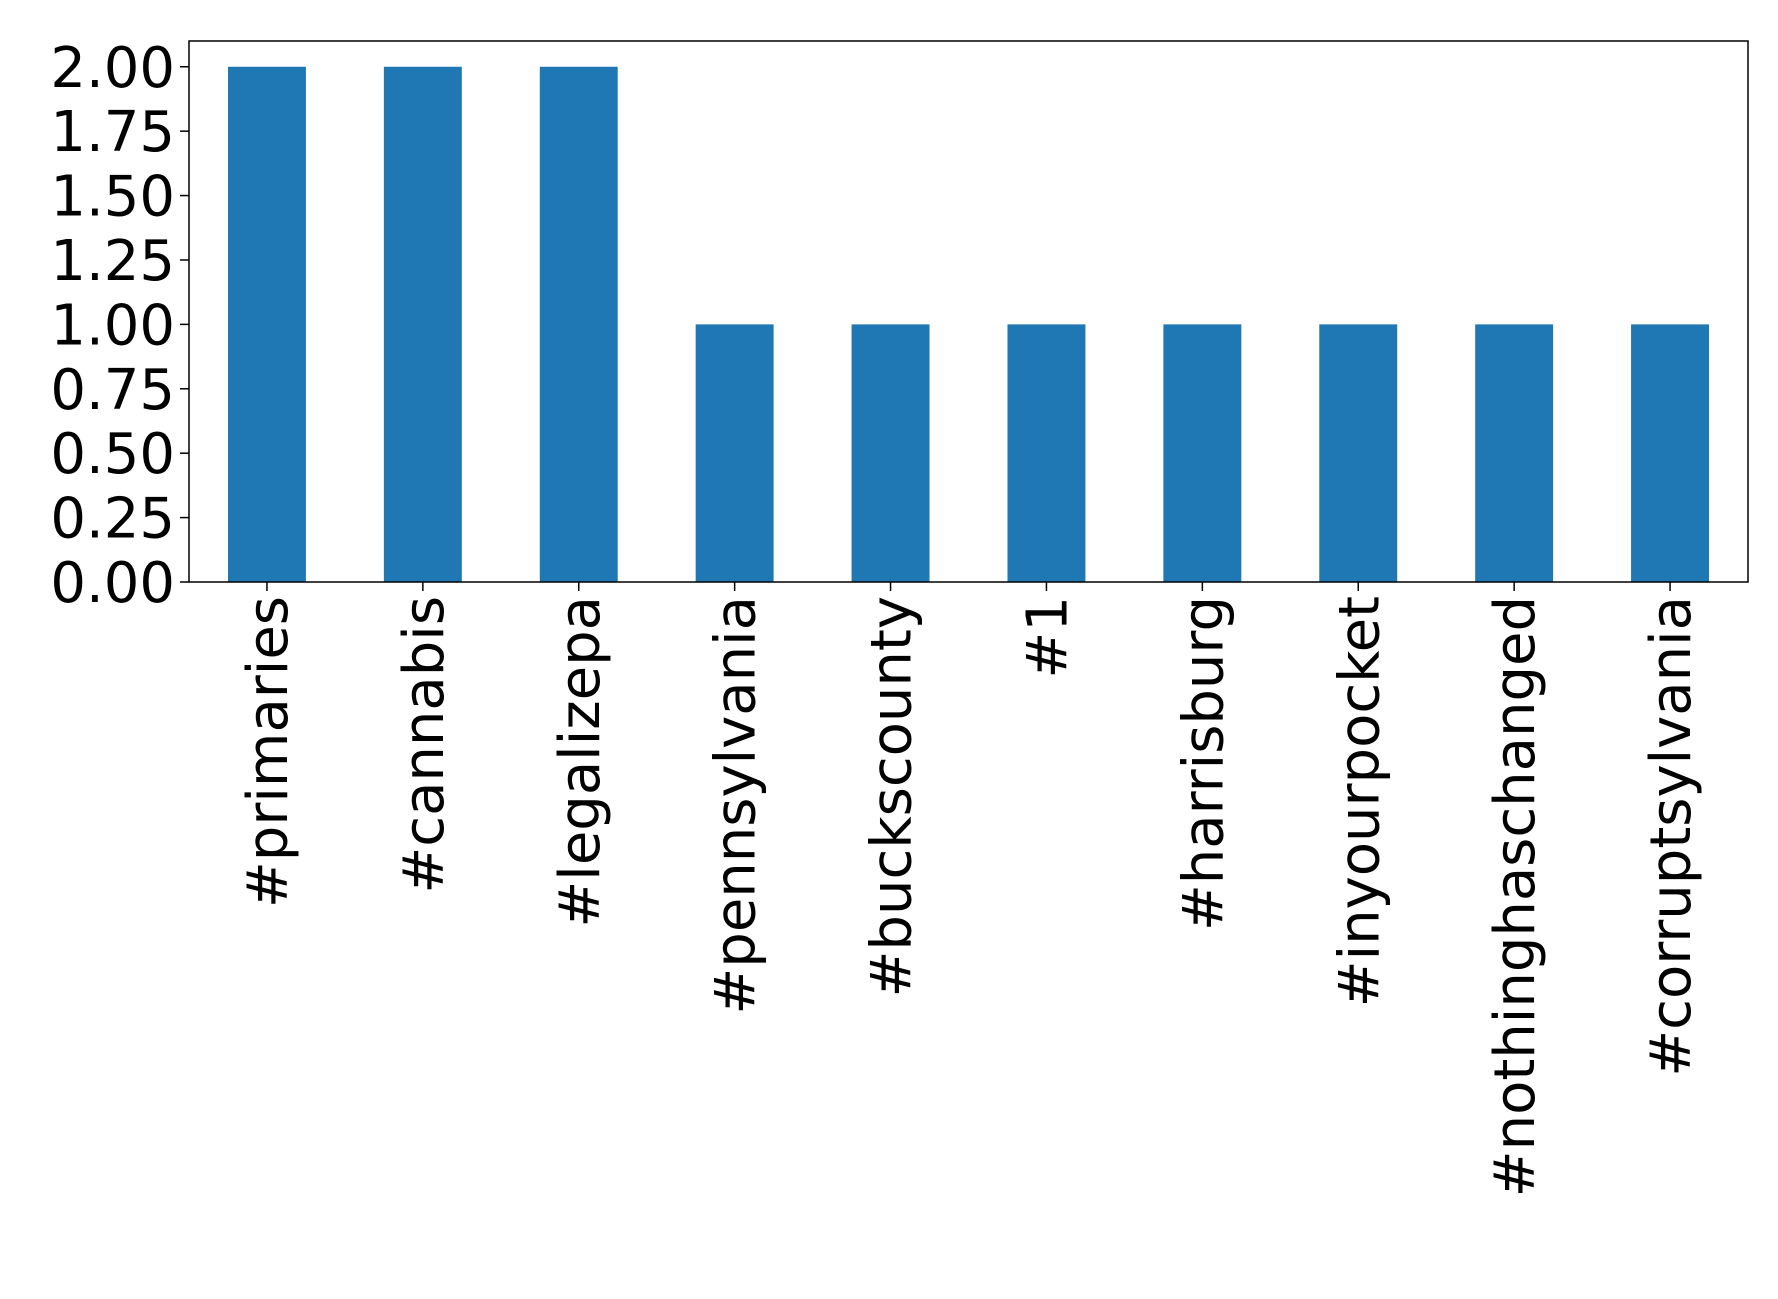 This screenshot has width=1778, height=1299. What do you see at coordinates (112, 454) in the screenshot?
I see `y-tick-label: 0.50` at bounding box center [112, 454].